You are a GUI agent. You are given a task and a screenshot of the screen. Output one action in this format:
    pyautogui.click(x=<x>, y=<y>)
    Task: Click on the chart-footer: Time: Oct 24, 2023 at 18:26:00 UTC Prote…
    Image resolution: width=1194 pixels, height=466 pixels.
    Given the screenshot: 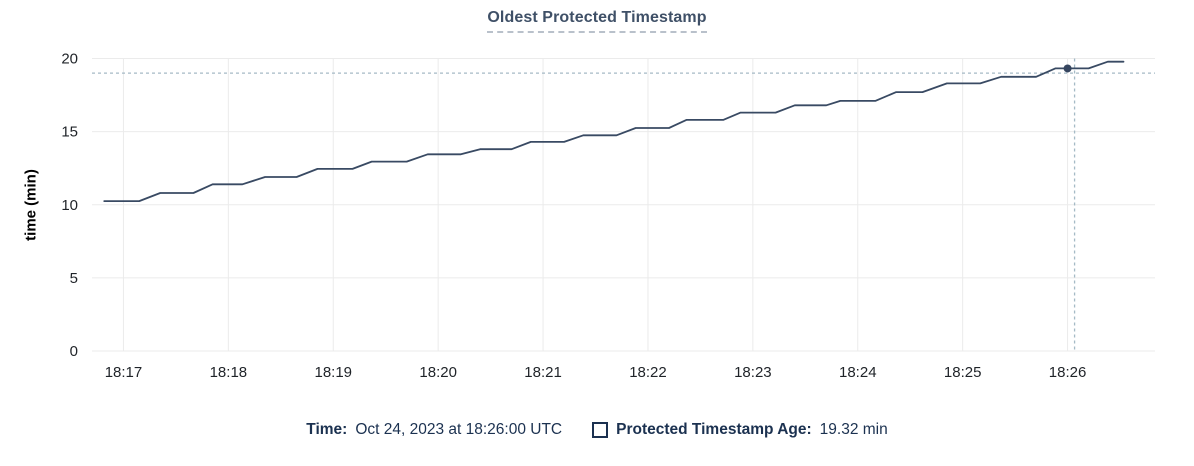 What is the action you would take?
    pyautogui.click(x=597, y=430)
    